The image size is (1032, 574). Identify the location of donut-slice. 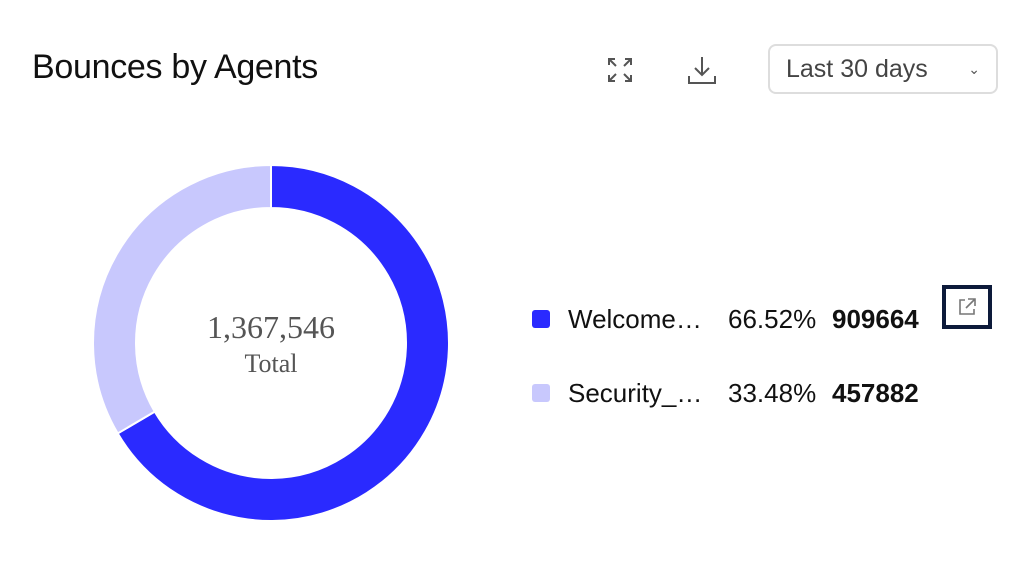
(182, 299).